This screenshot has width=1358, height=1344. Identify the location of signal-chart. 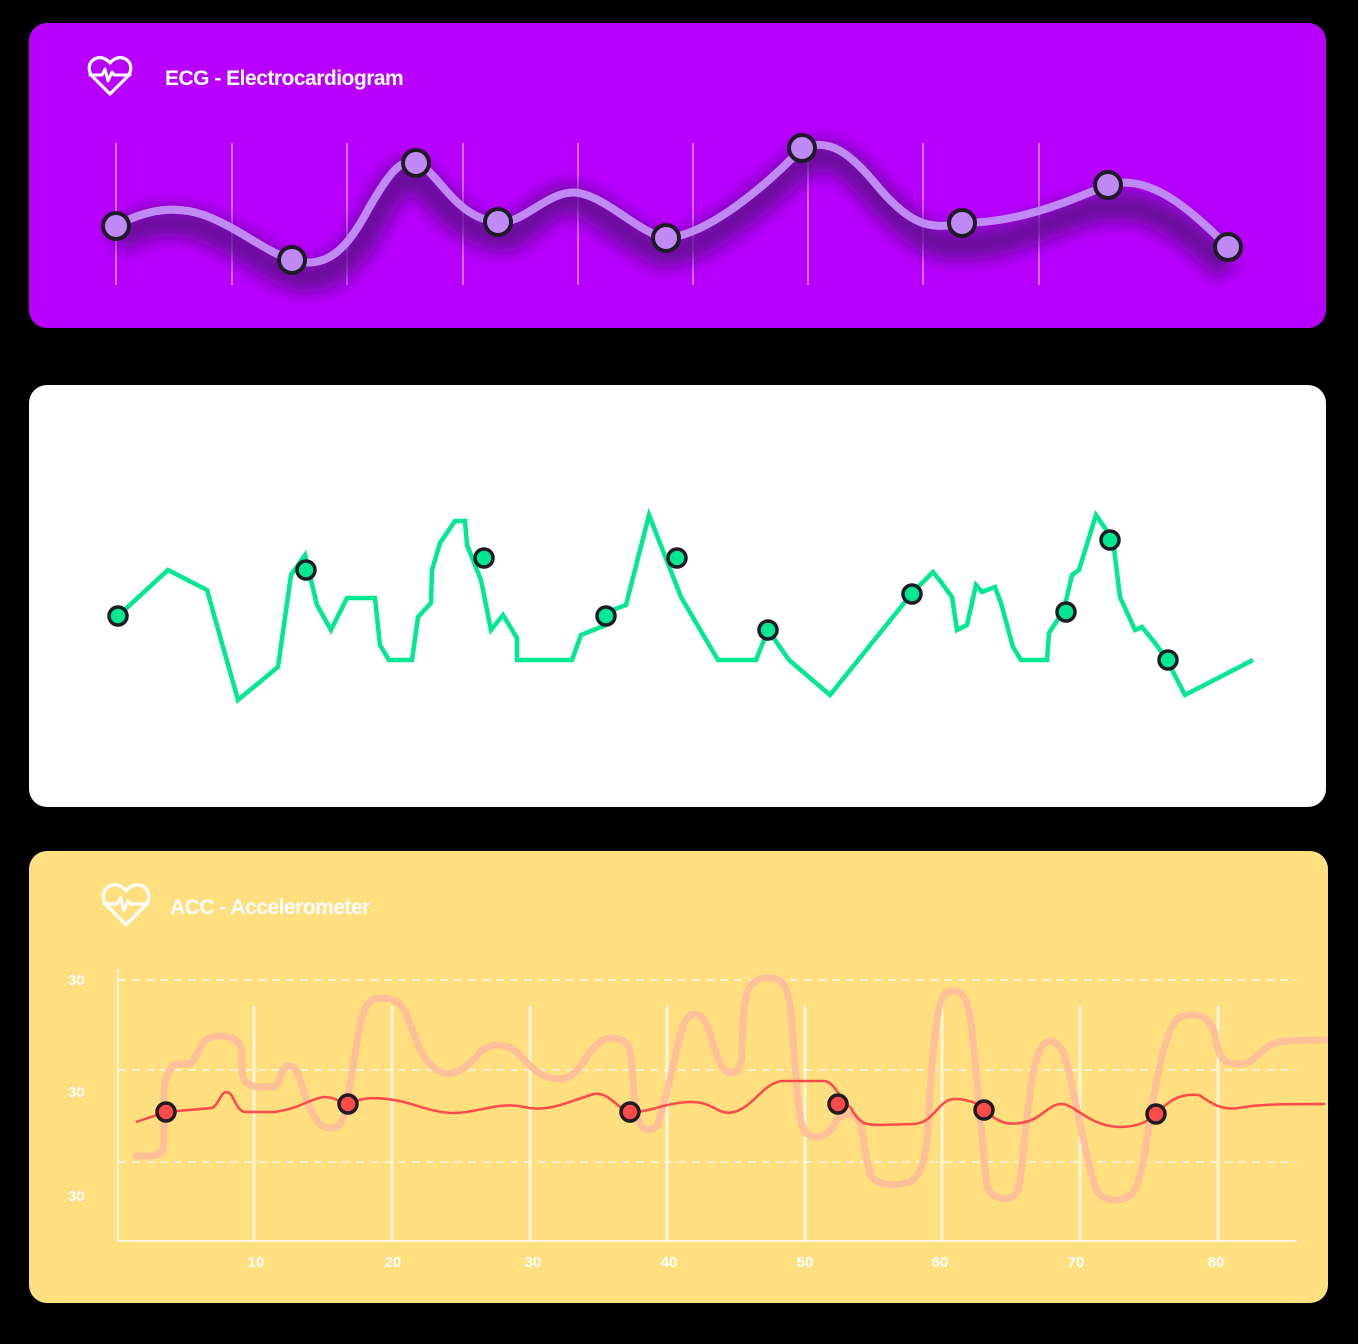
(681, 605).